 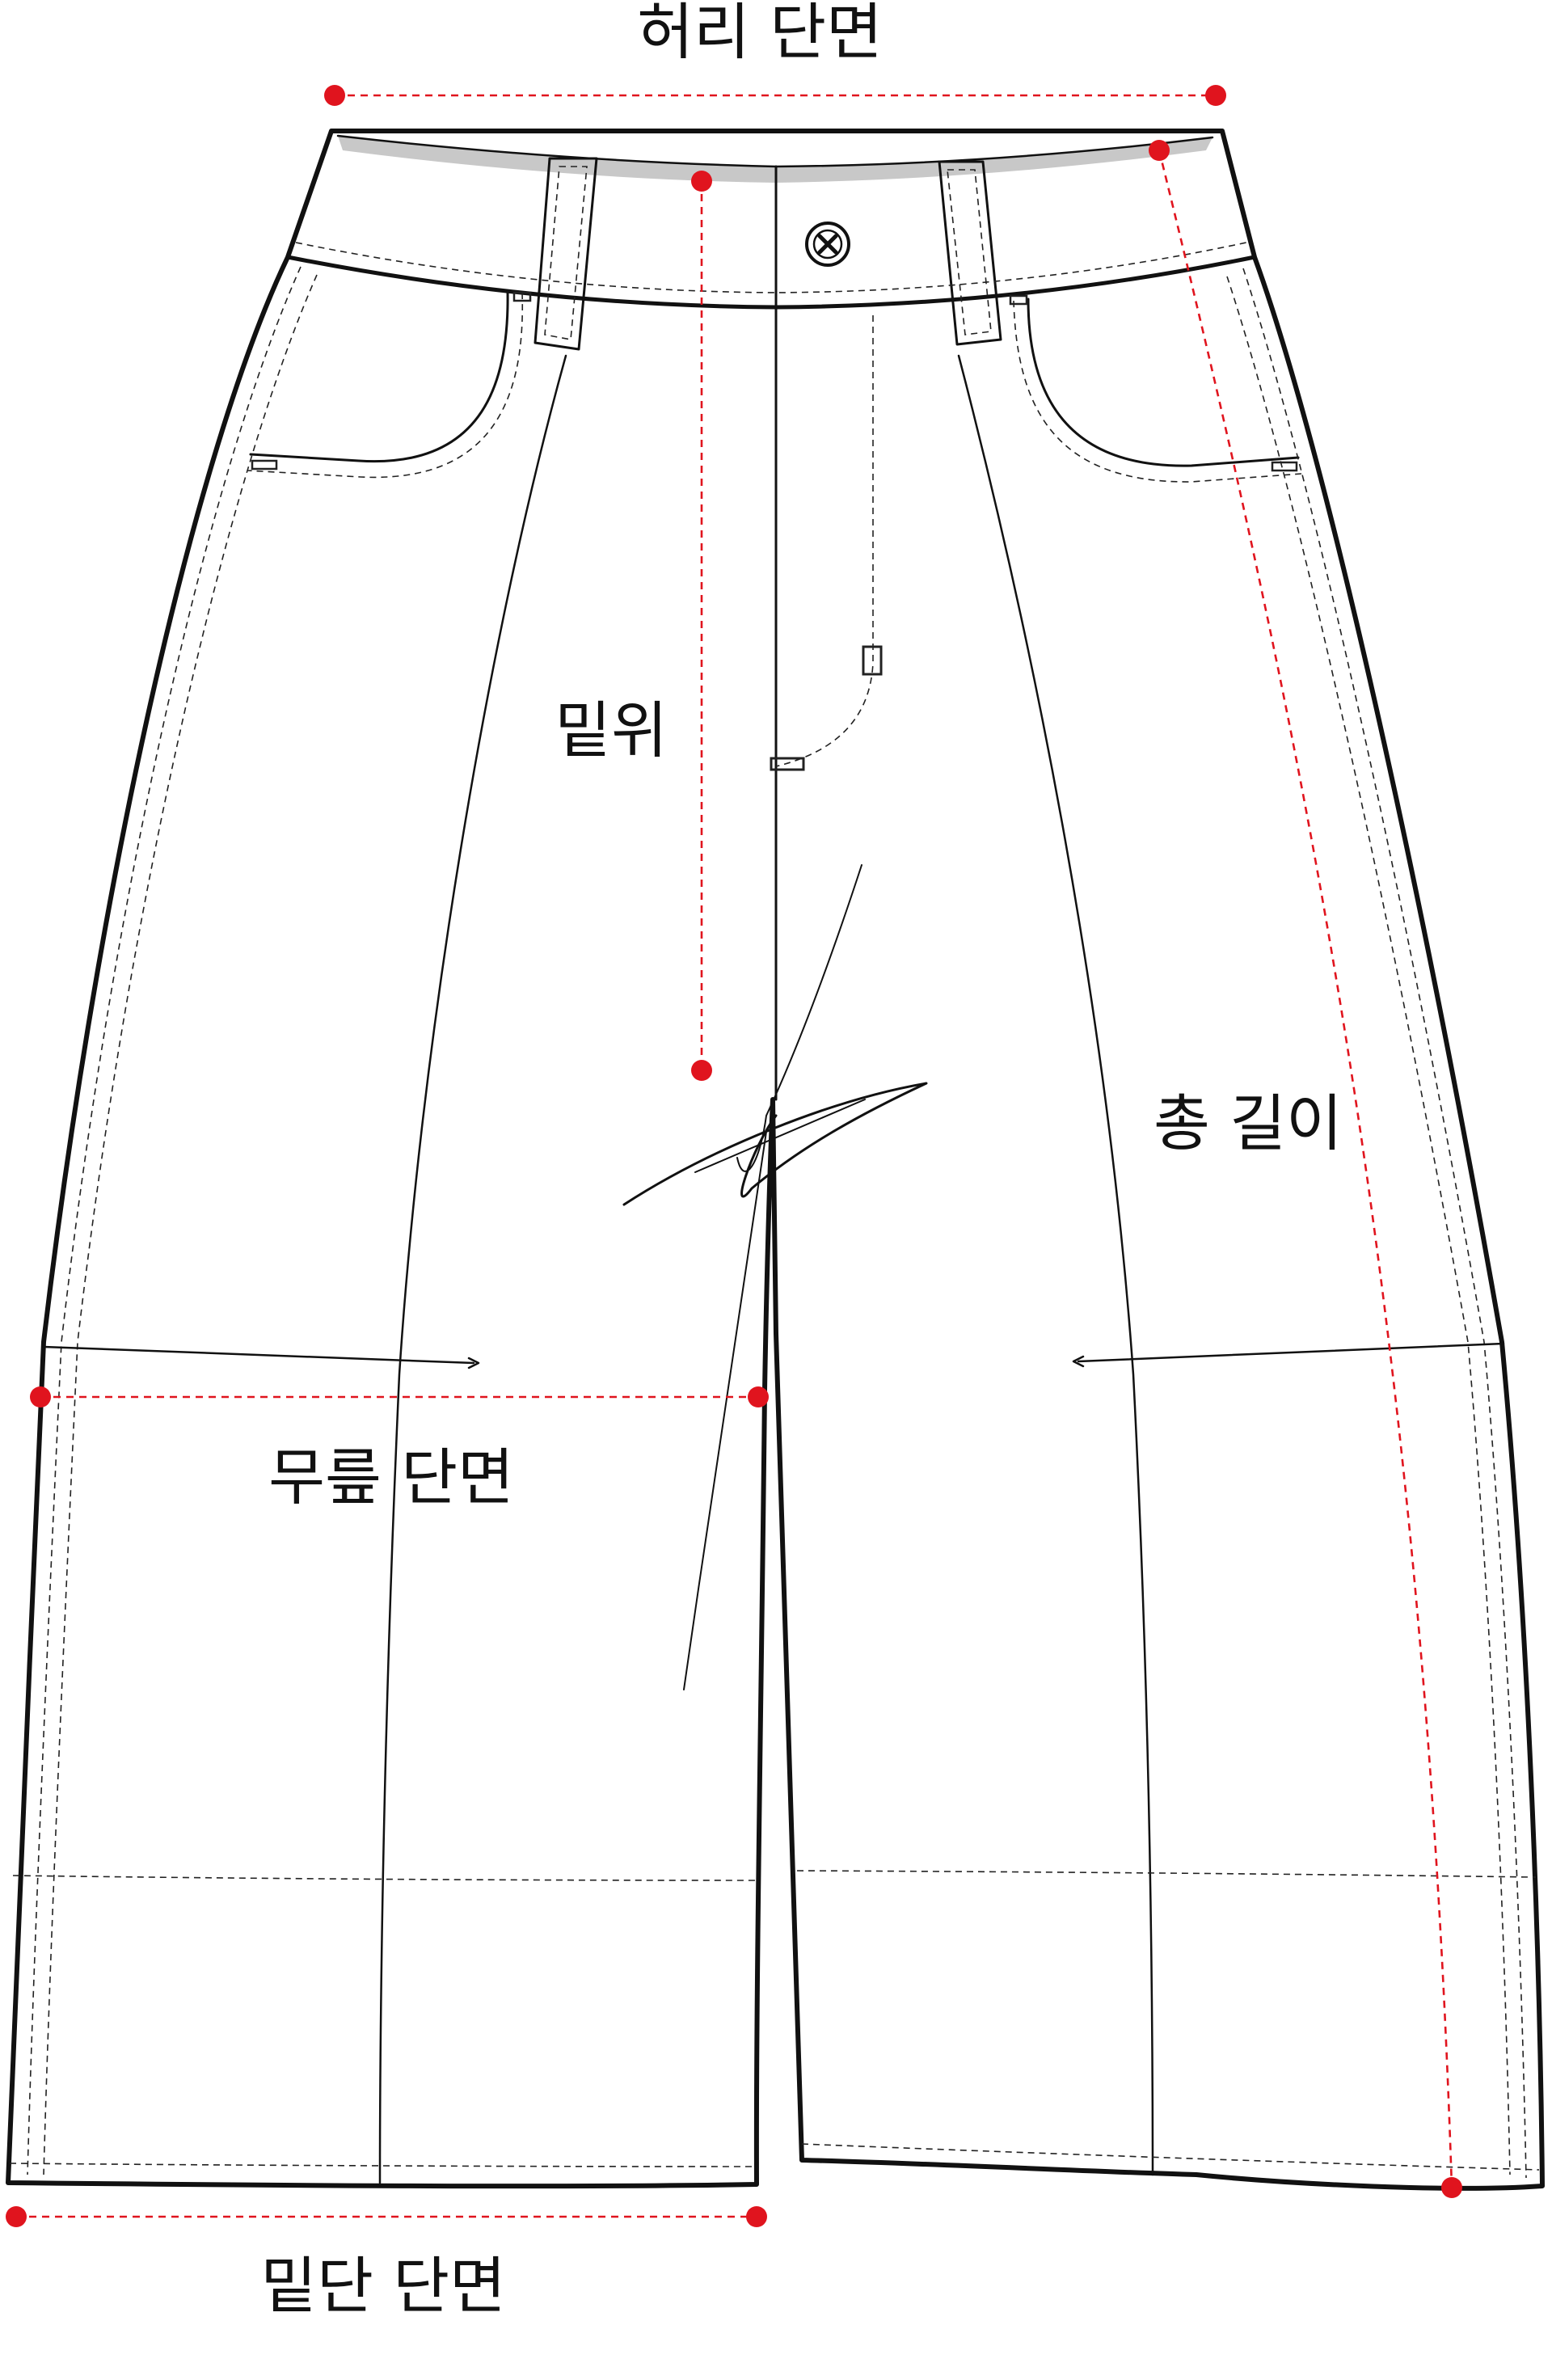 I want to click on knee-dart-right-tip, so click(x=1078, y=1361).